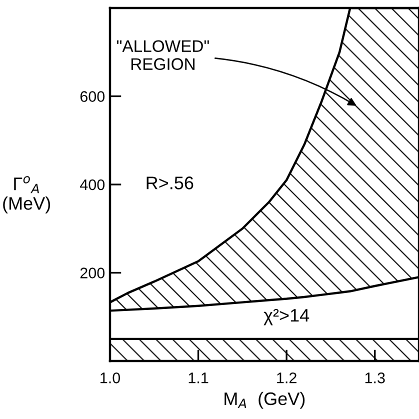  What do you see at coordinates (163, 55) in the screenshot?
I see `annotation: "ALLOWED" REGION` at bounding box center [163, 55].